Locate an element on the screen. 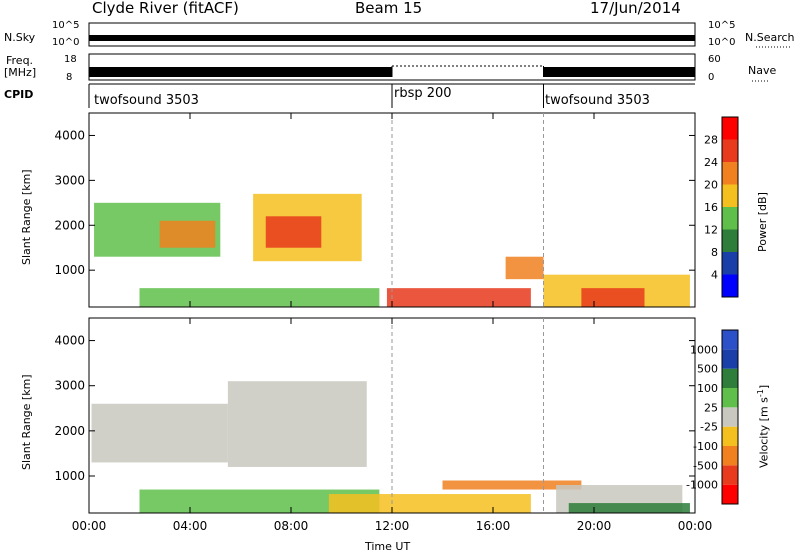  nsearch-tick-bottom: 10^0 is located at coordinates (722, 42).